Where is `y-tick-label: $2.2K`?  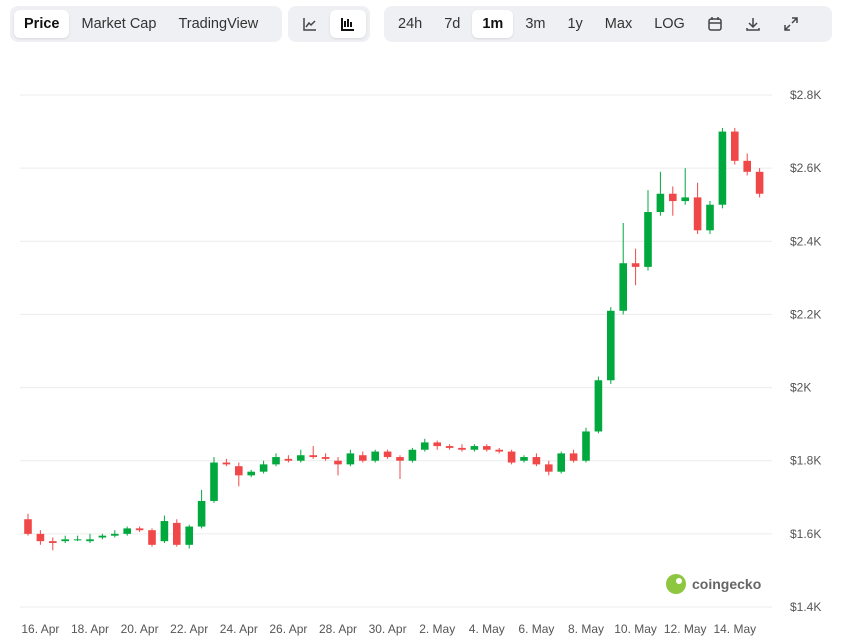 y-tick-label: $2.2K is located at coordinates (805, 314).